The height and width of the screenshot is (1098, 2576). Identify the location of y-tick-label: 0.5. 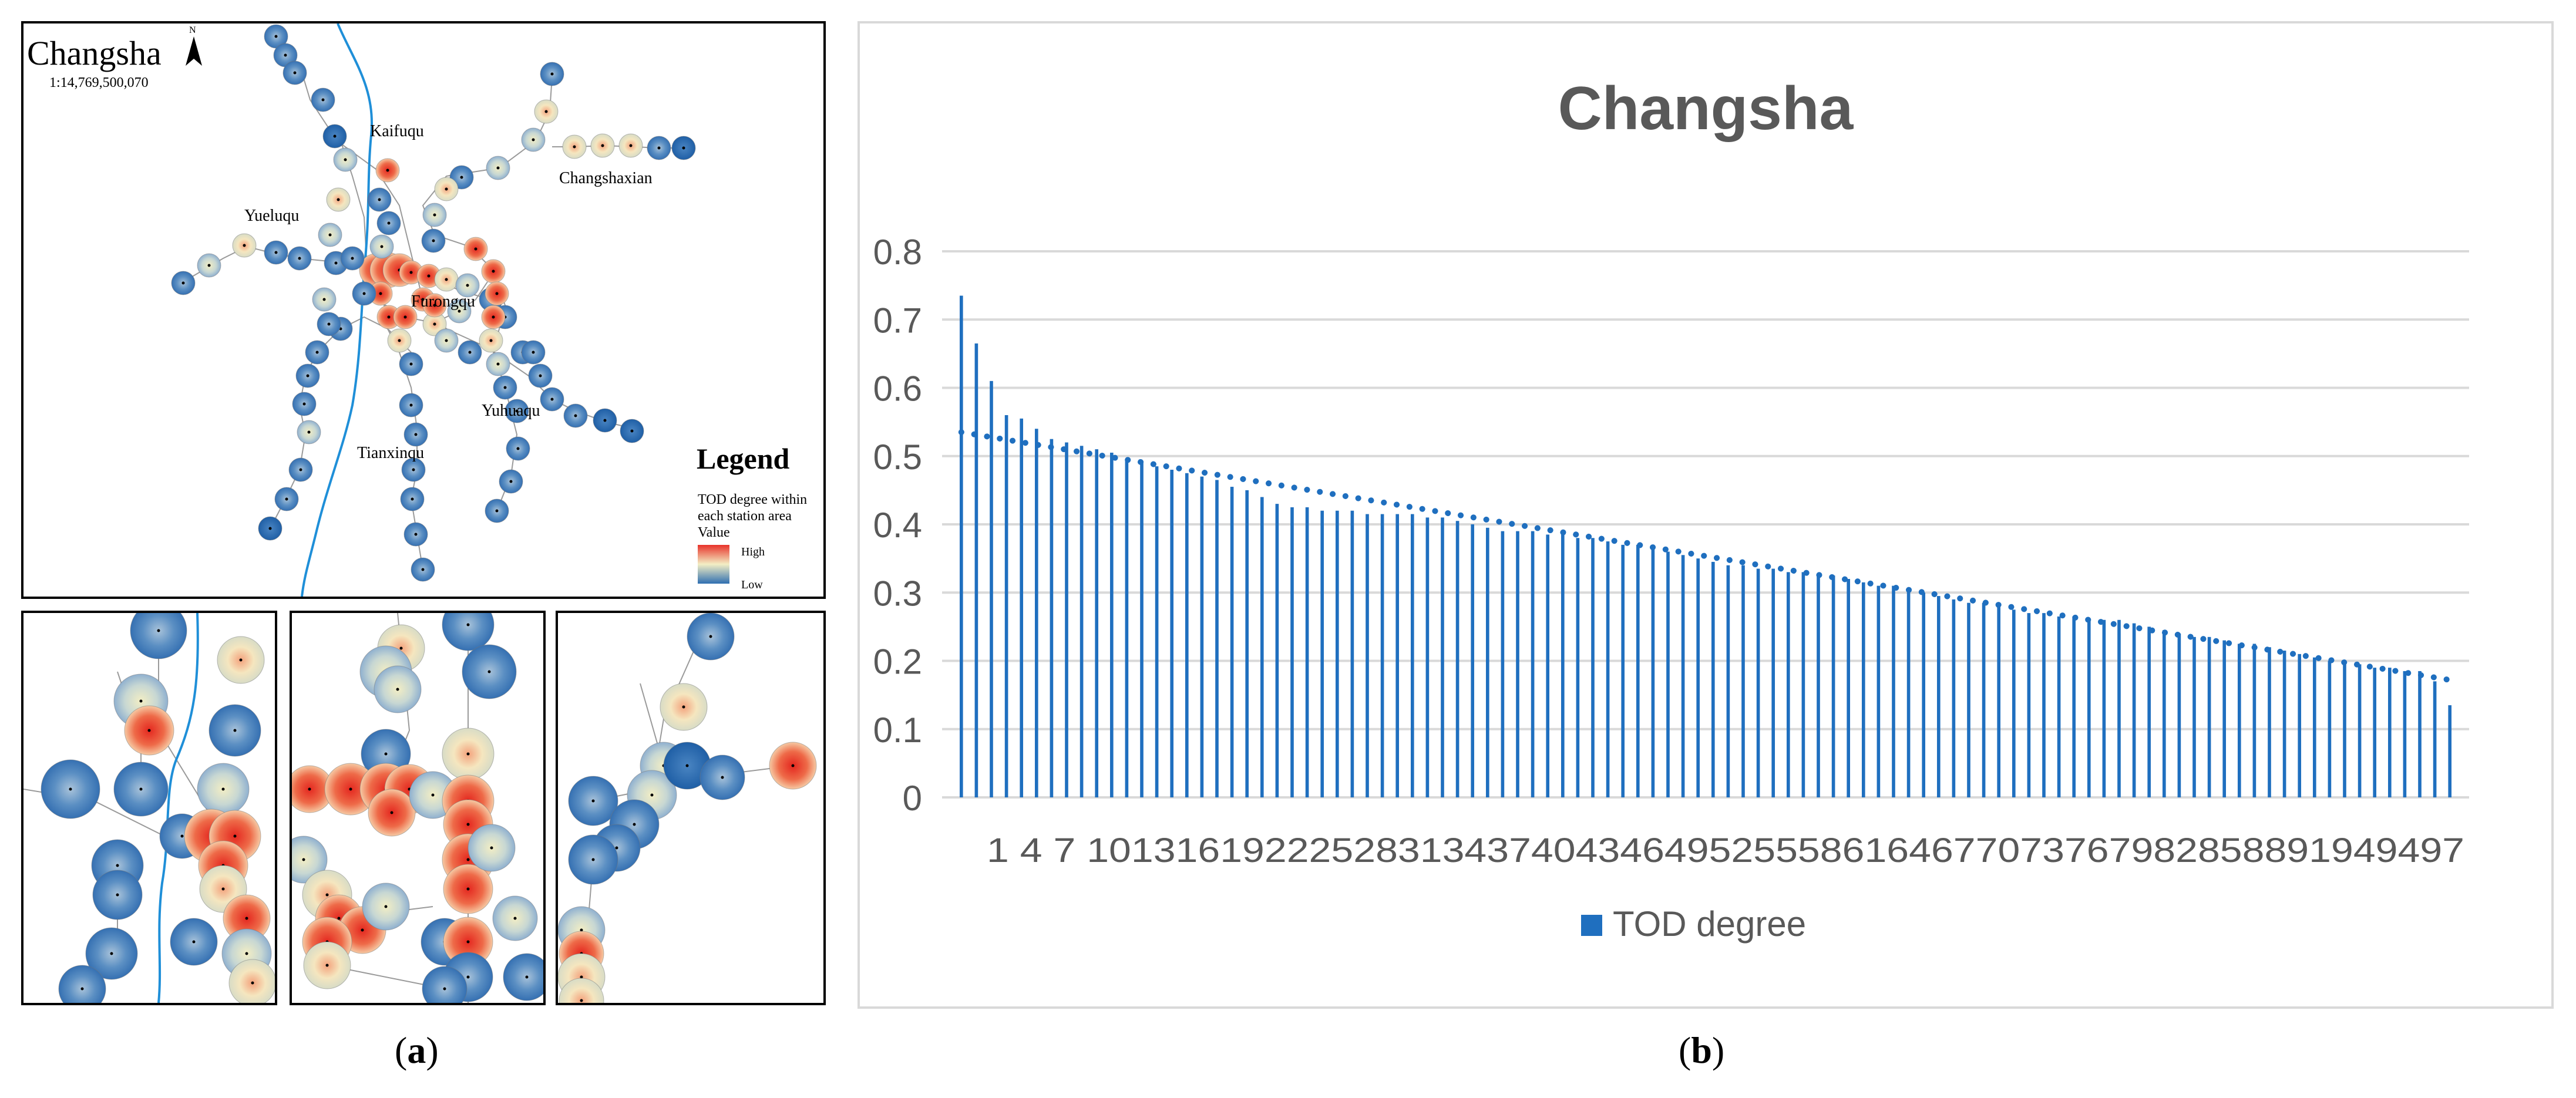
(897, 457).